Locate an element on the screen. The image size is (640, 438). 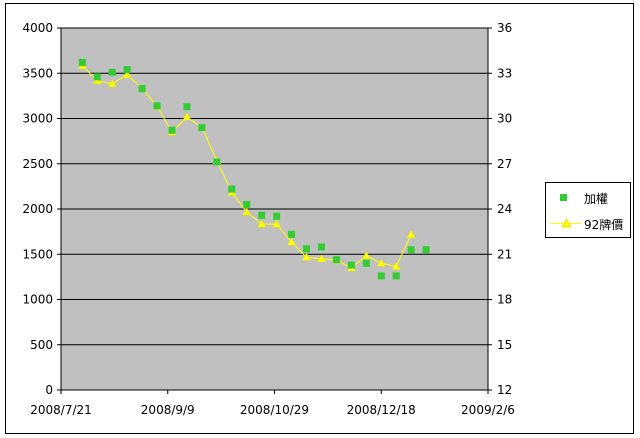
x-tick-label: 2009/2/6 is located at coordinates (488, 410).